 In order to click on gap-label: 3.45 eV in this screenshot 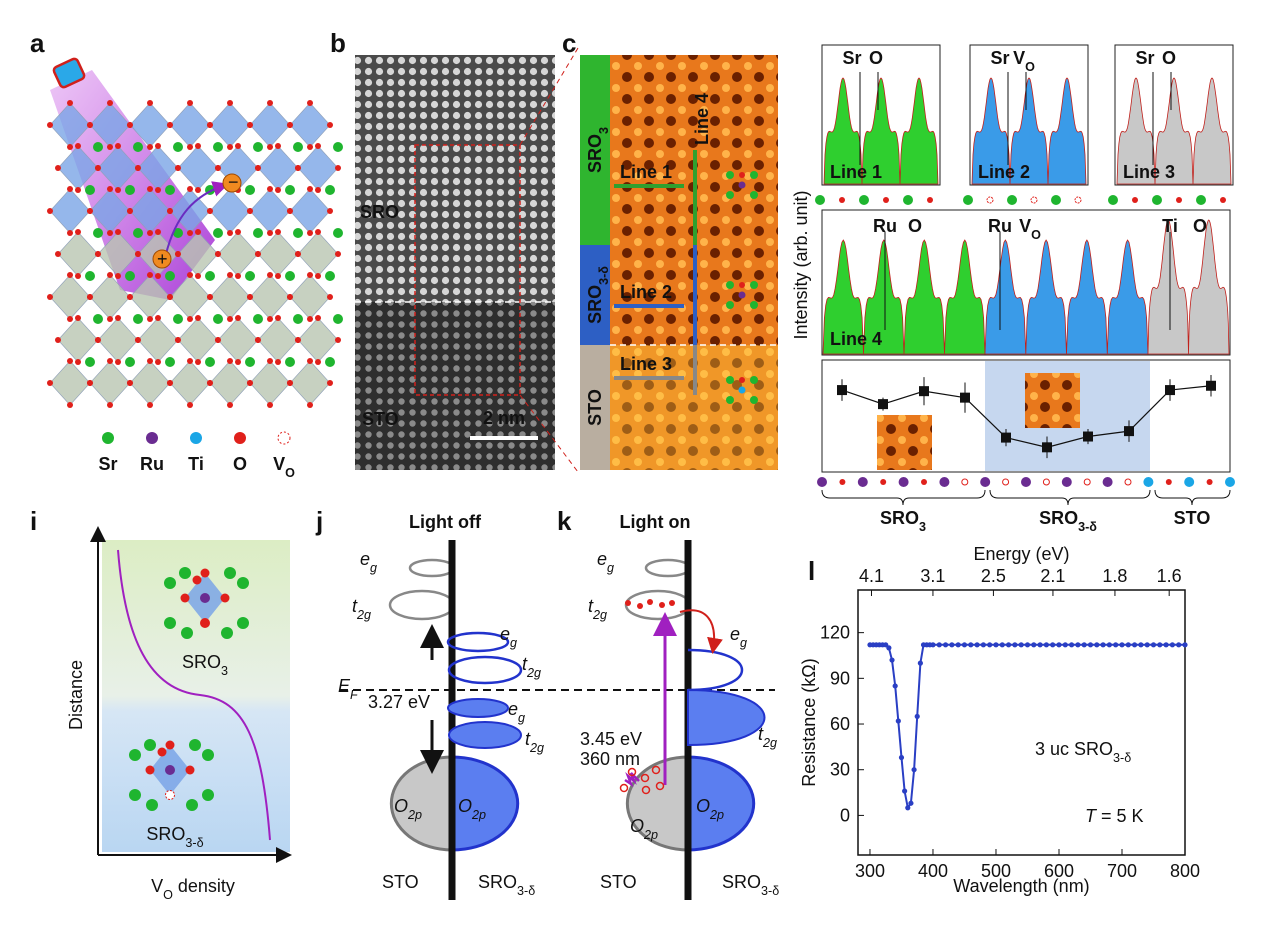, I will do `click(611, 739)`.